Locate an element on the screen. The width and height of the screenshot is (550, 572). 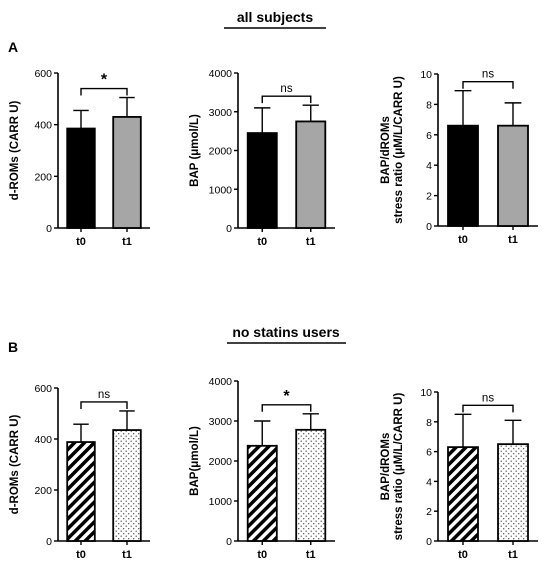
chart-a2: 0 1000 2000 3000 4000 BAP (μmol/L) t0 t1 ns is located at coordinates (262, 158).